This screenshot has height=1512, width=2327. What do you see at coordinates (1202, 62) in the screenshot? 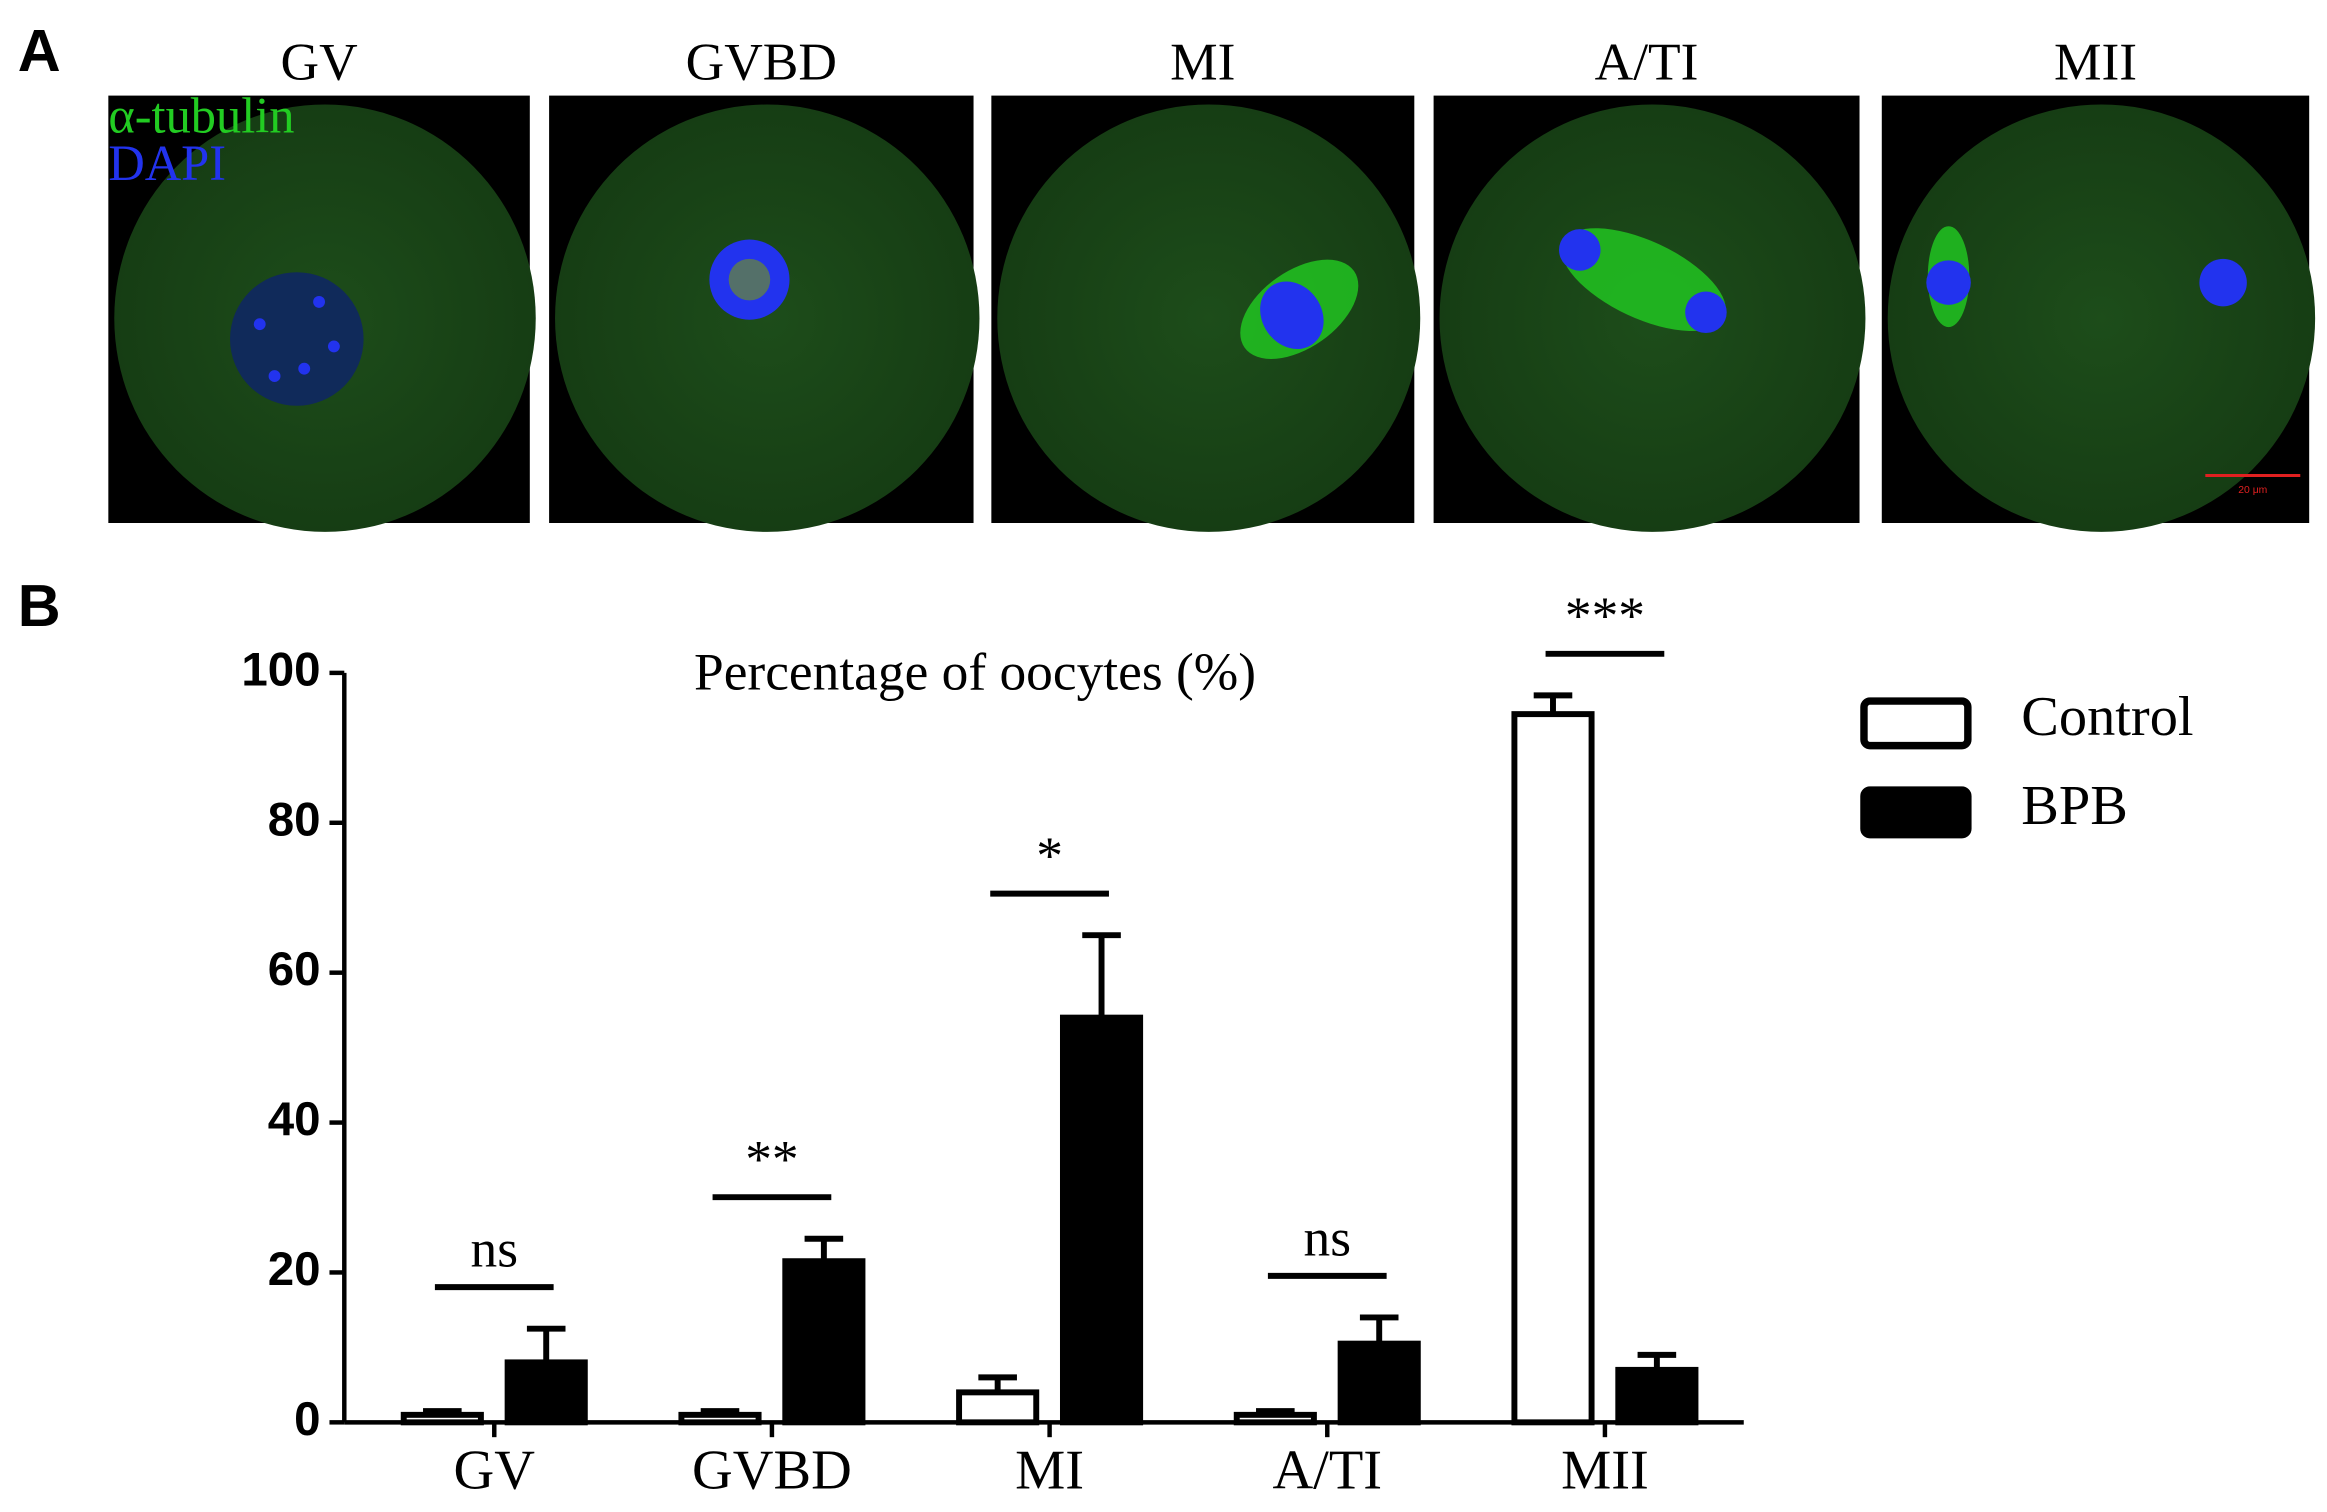
I see `stage-title: MI` at bounding box center [1202, 62].